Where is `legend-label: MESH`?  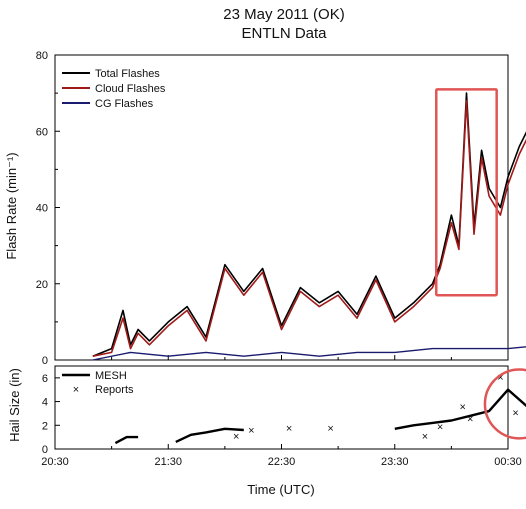
legend-label: MESH is located at coordinates (111, 376).